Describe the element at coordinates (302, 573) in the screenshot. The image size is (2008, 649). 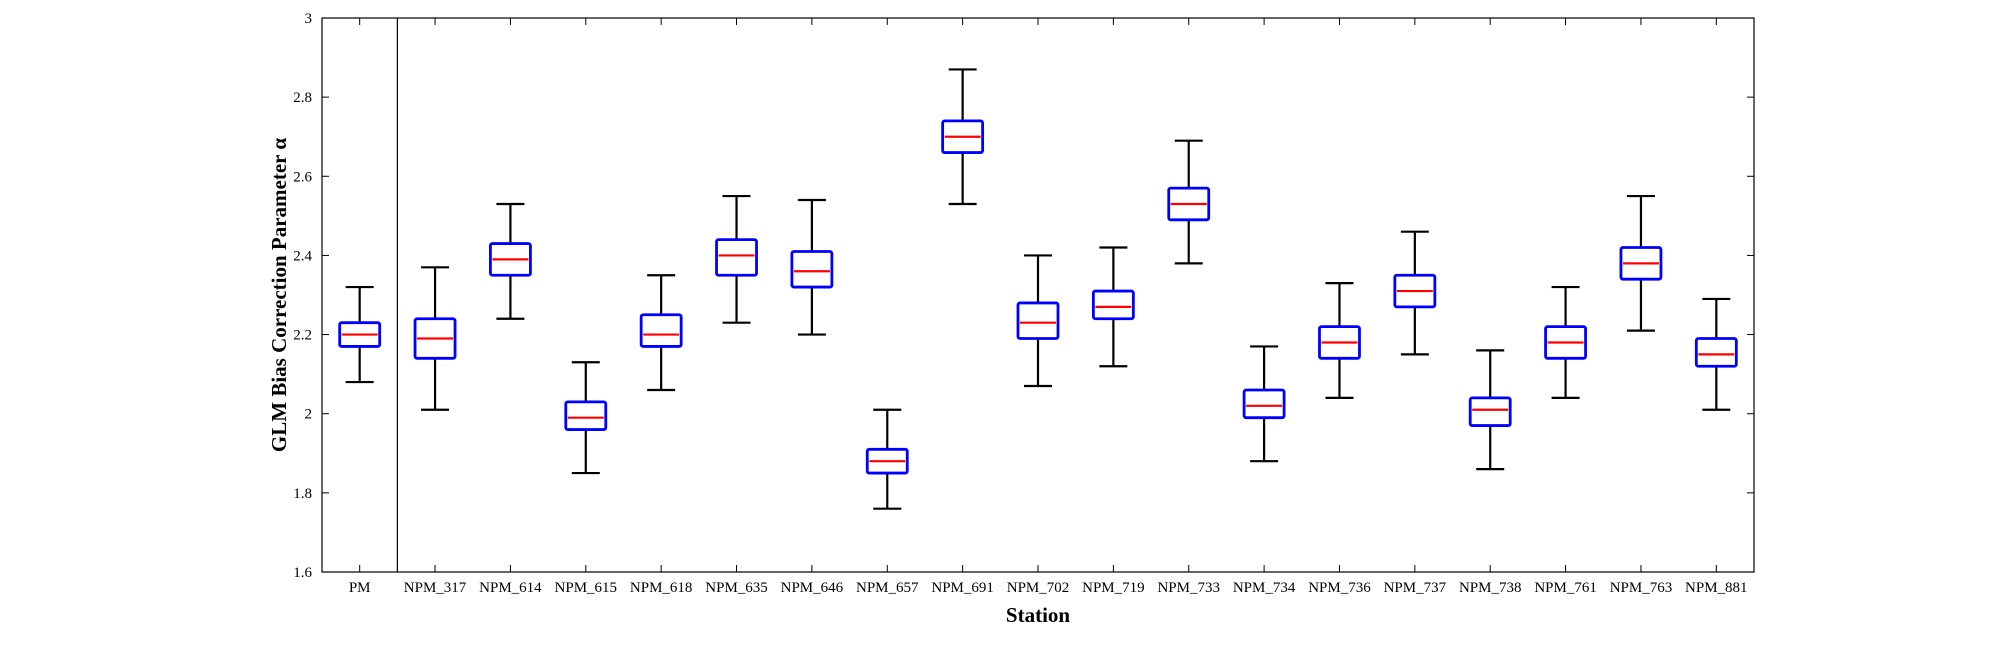
I see `y-tick-label: 1.6` at that location.